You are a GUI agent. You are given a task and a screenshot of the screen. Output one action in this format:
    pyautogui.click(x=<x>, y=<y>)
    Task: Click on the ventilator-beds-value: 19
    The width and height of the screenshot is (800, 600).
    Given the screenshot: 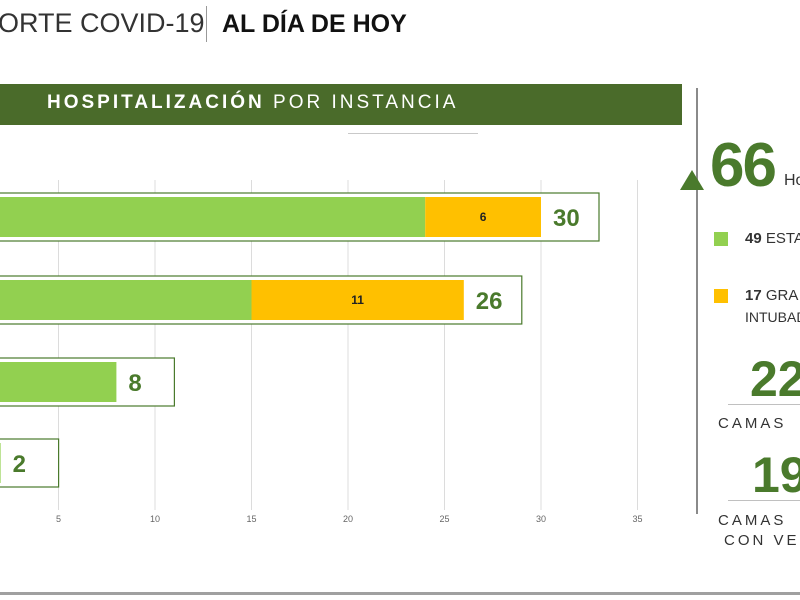 What is the action you would take?
    pyautogui.click(x=776, y=475)
    